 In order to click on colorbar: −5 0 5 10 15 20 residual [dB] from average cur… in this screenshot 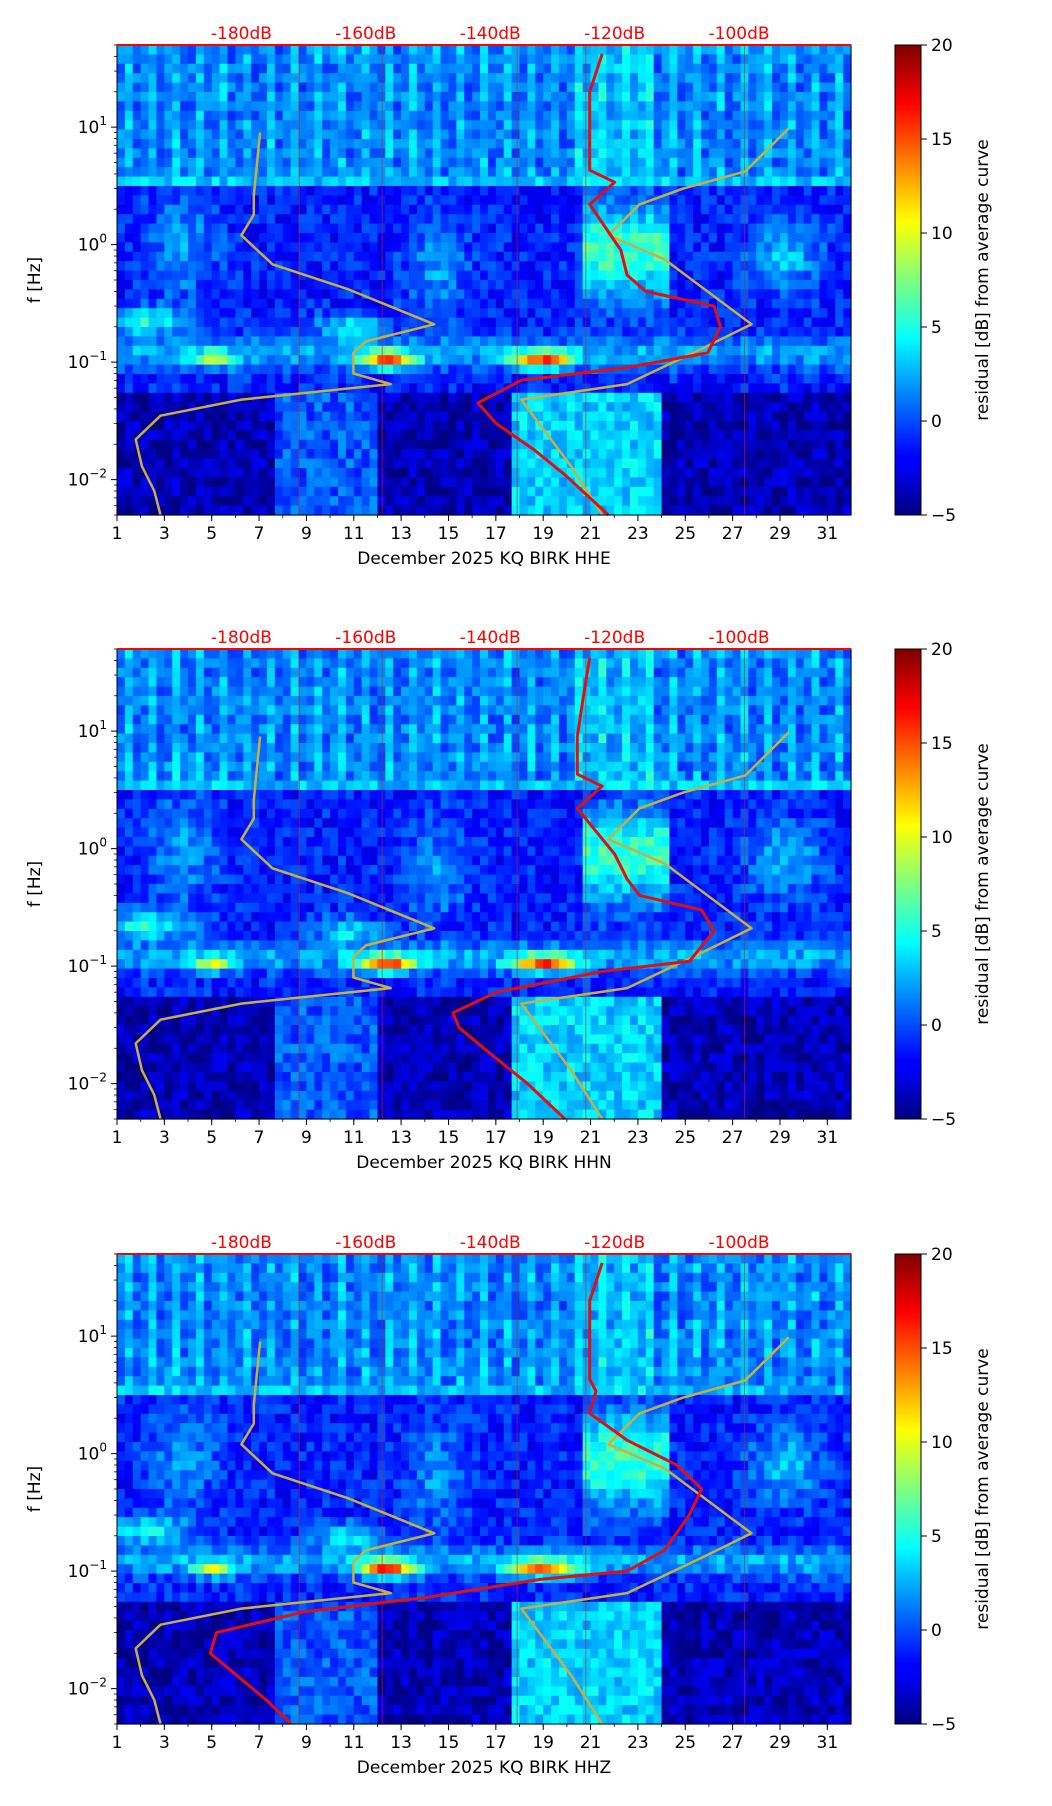, I will do `click(943, 885)`.